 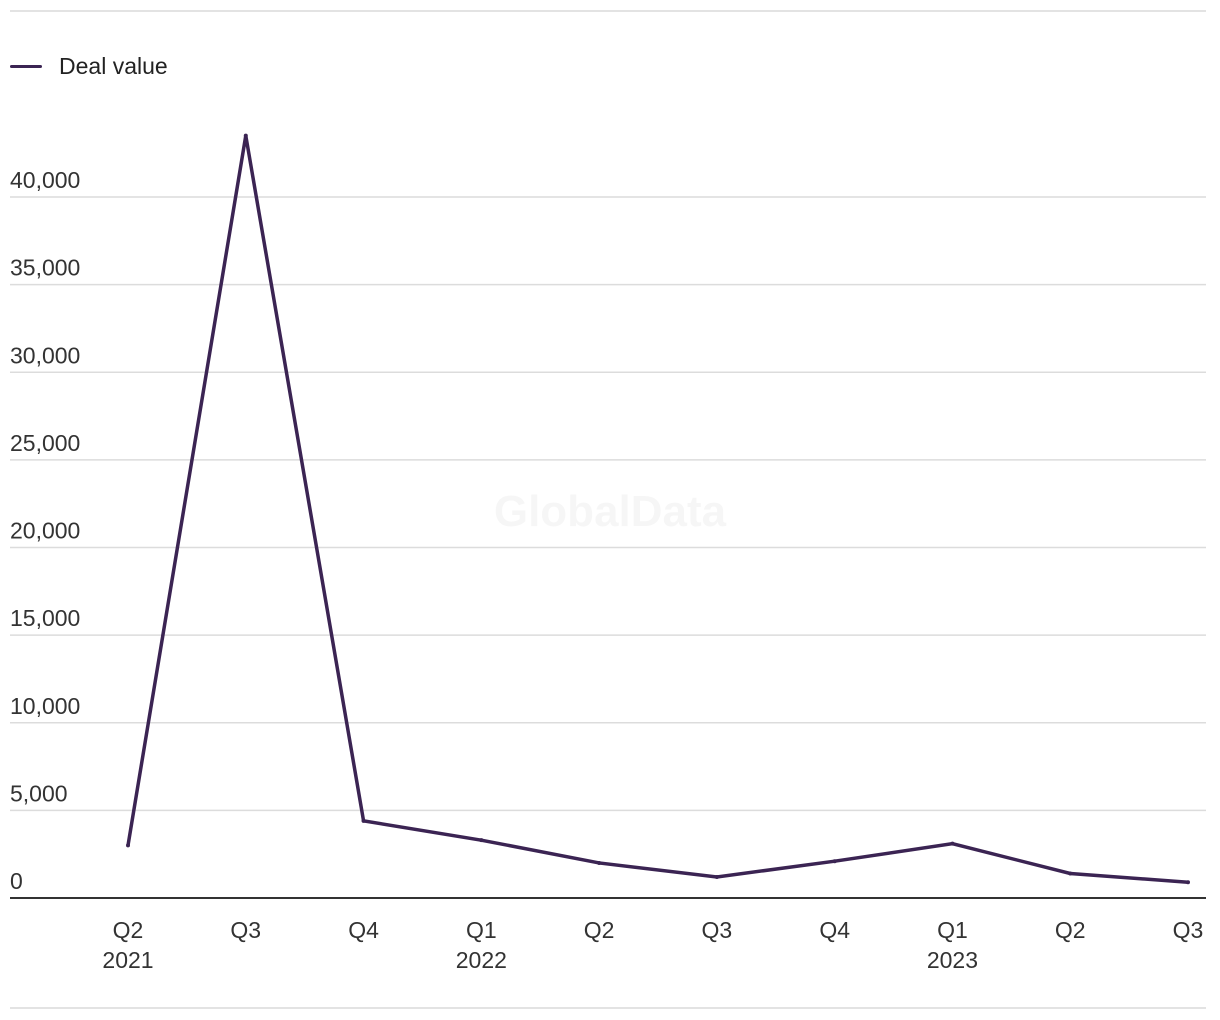 I want to click on y-tick-label: 10,000, so click(x=45, y=706).